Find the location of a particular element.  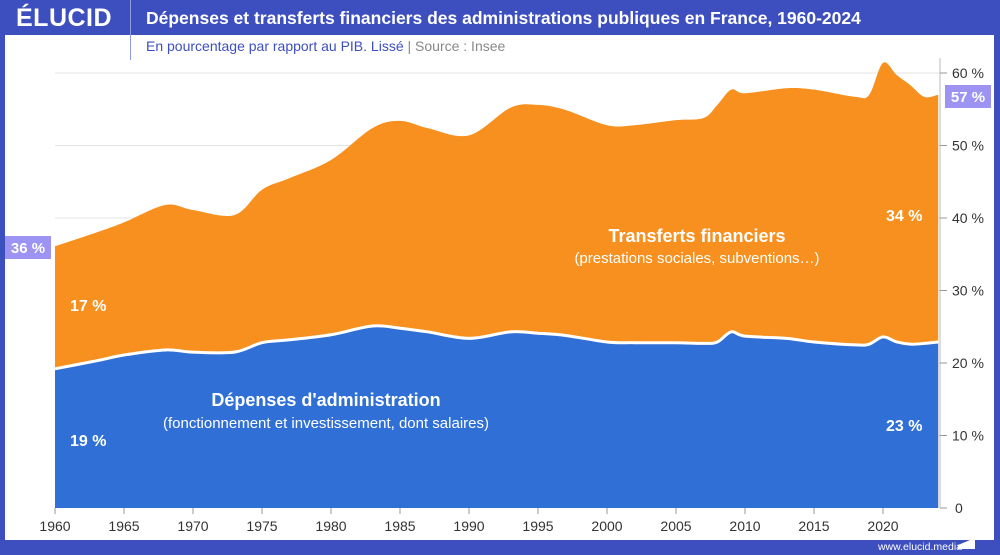

x-tick-label: 1980 is located at coordinates (330, 526).